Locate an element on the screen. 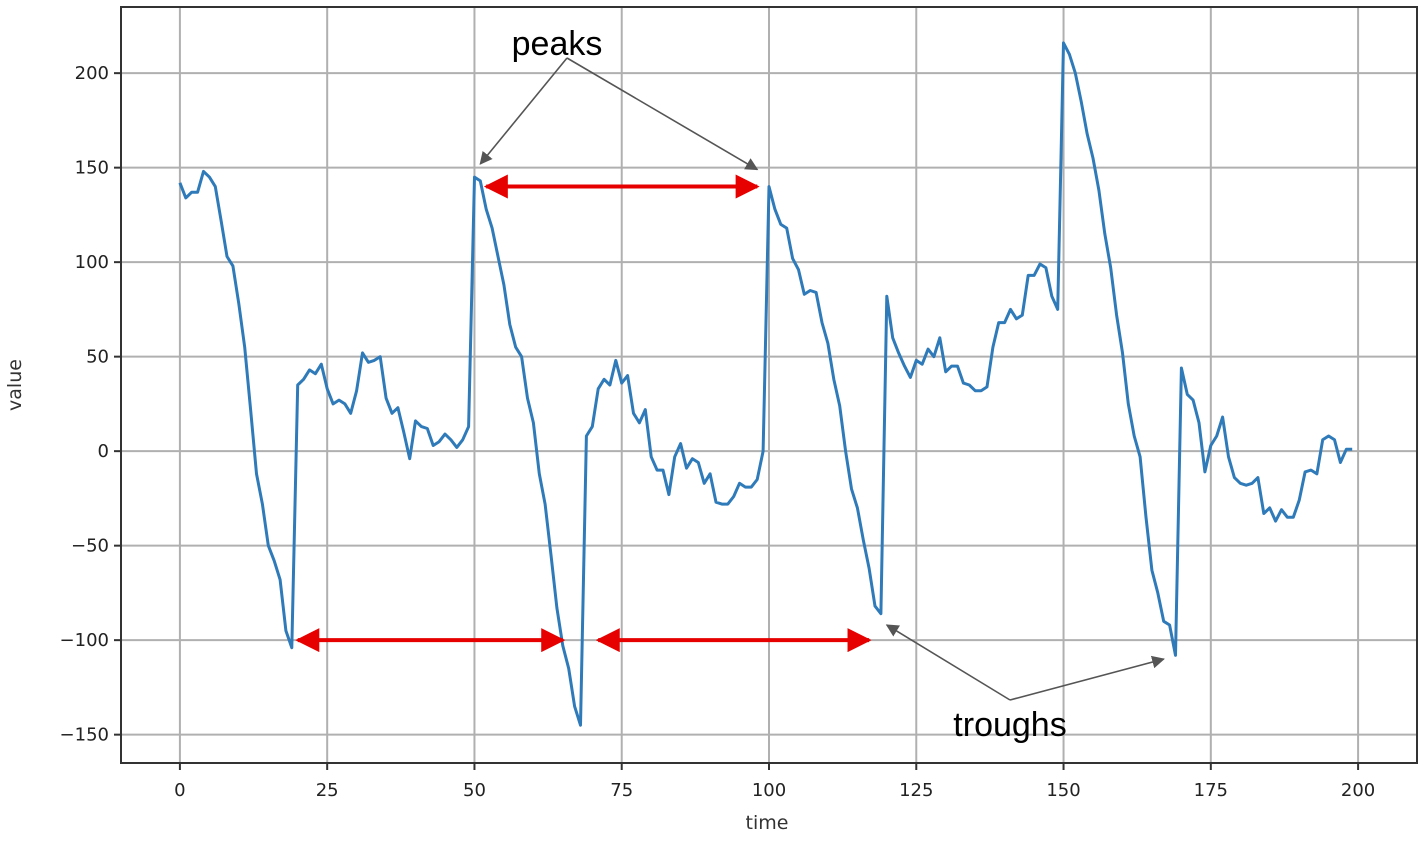 Image resolution: width=1421 pixels, height=848 pixels. annotation-label: peaks is located at coordinates (557, 44).